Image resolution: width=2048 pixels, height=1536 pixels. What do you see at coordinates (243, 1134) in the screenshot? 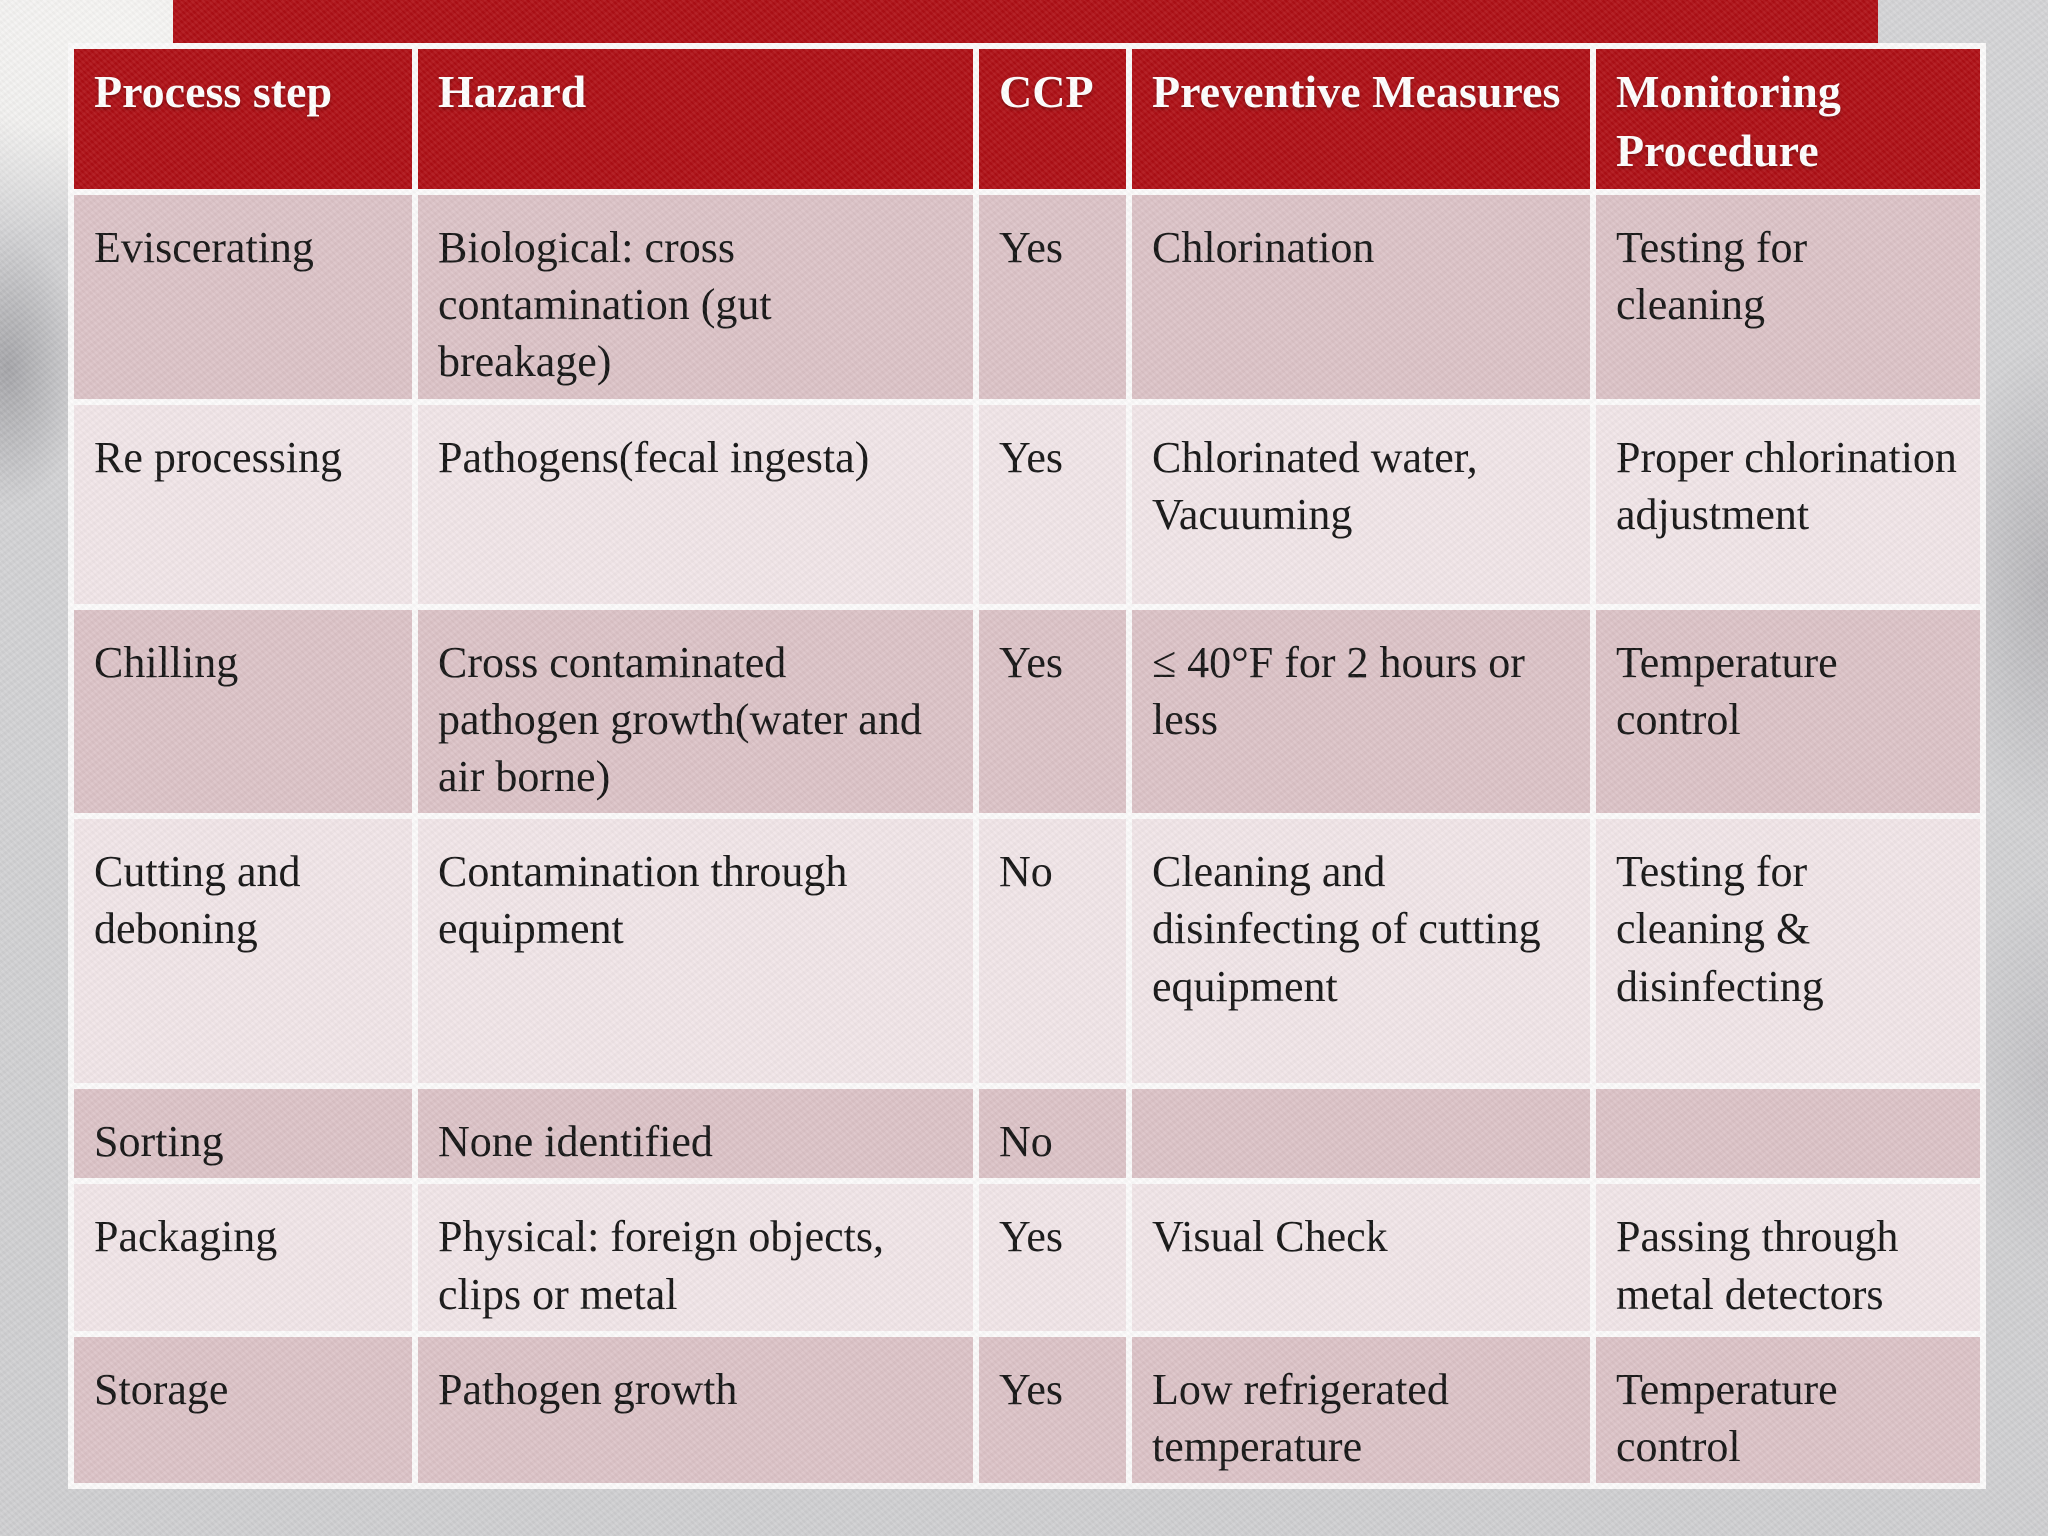
I see `cell-process-step: Sorting` at bounding box center [243, 1134].